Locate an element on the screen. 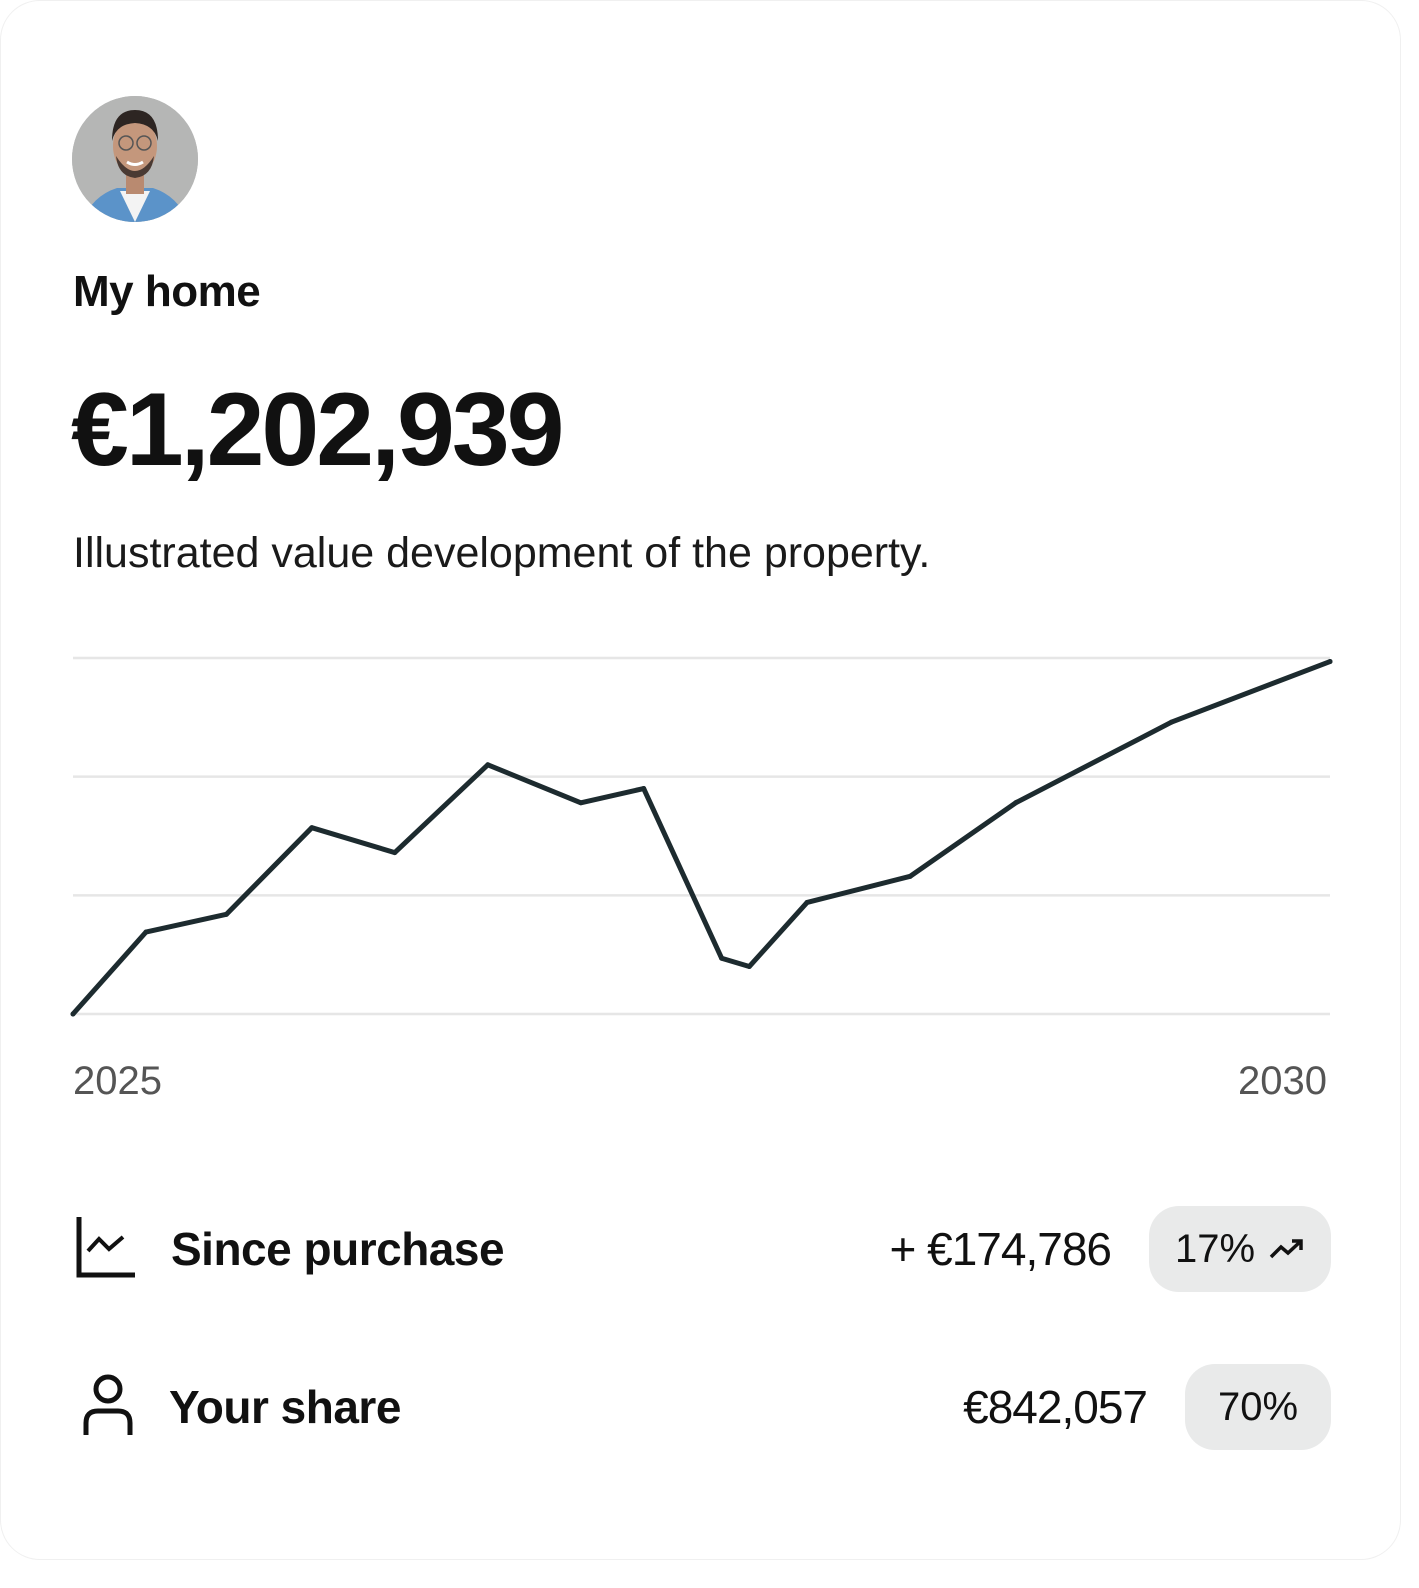  your-share-value: €842,057 is located at coordinates (1055, 1407).